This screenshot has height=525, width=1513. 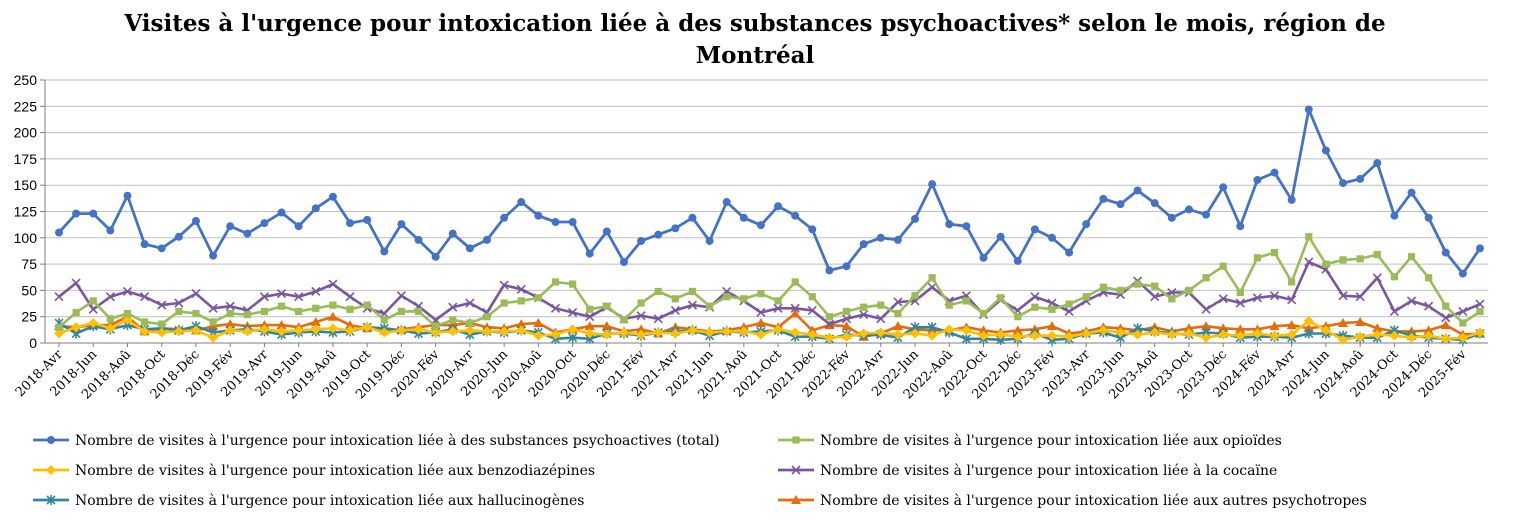 What do you see at coordinates (26, 185) in the screenshot?
I see `y-tick-label: 150` at bounding box center [26, 185].